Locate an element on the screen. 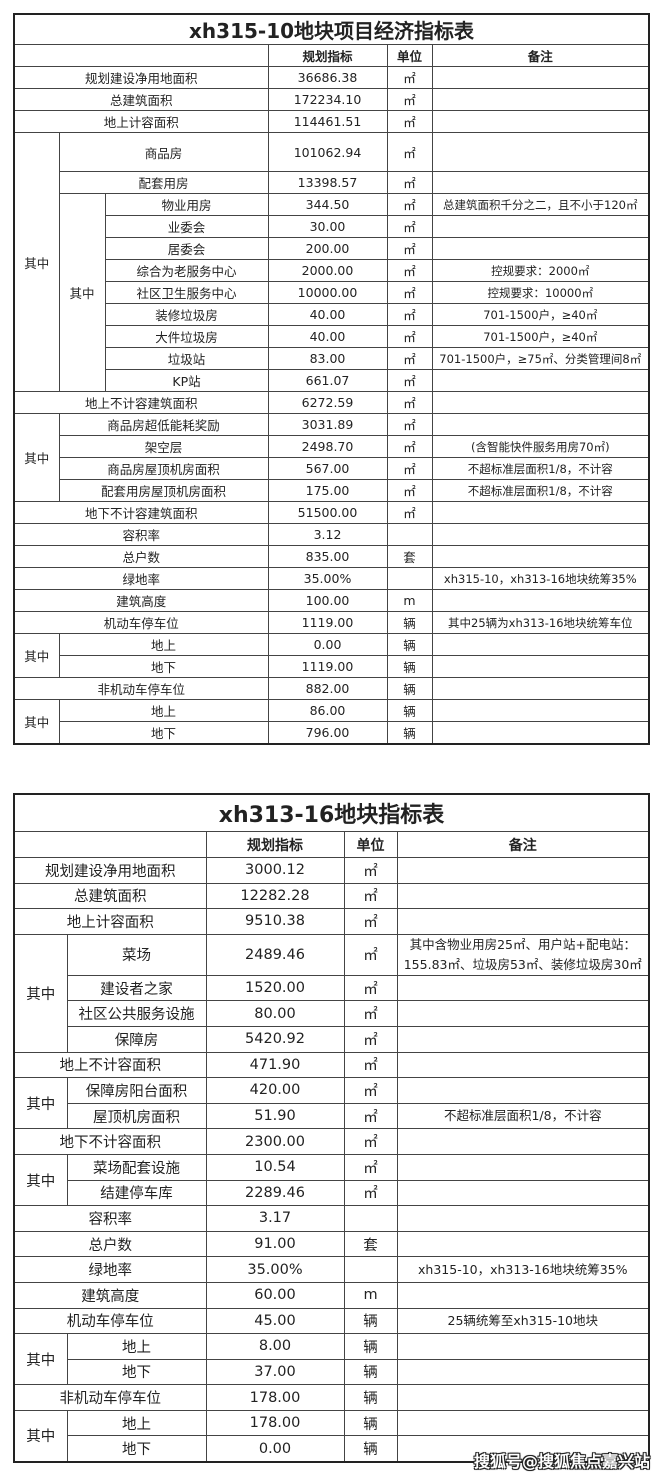 The height and width of the screenshot is (1477, 660). title-row: xh313-16地块指标表 is located at coordinates (331, 812).